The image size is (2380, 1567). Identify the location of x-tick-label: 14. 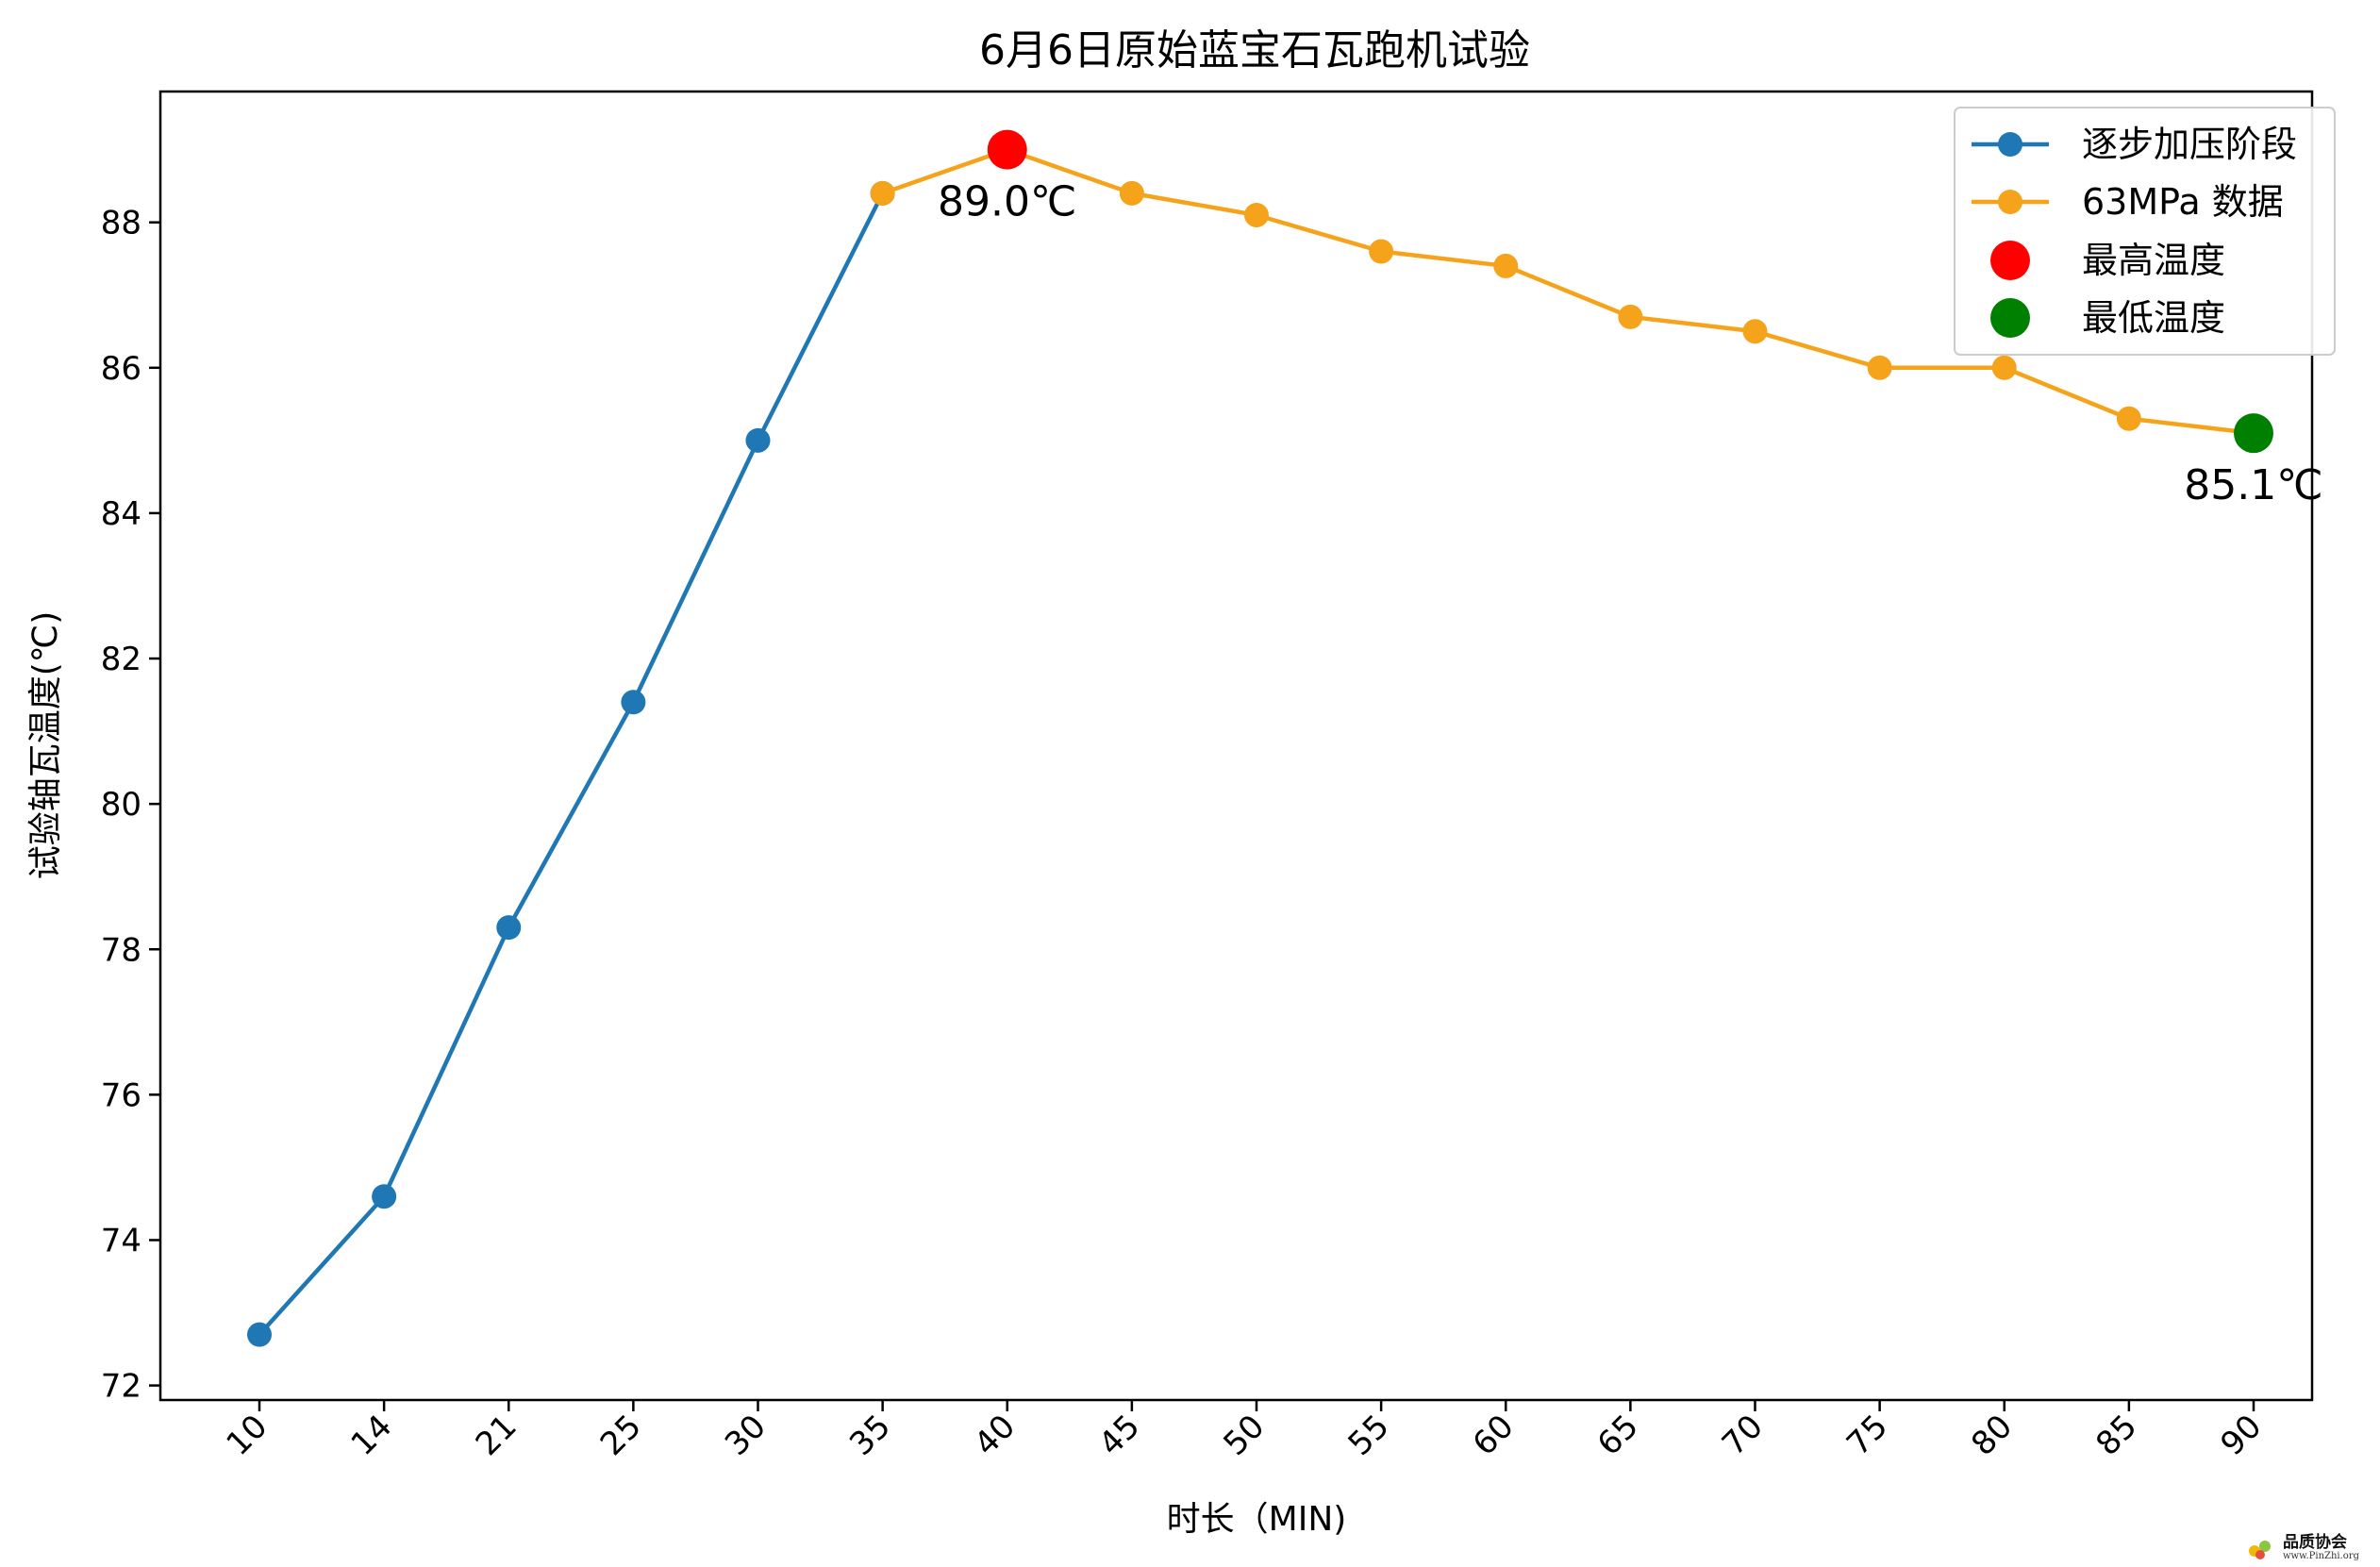
(372, 1435).